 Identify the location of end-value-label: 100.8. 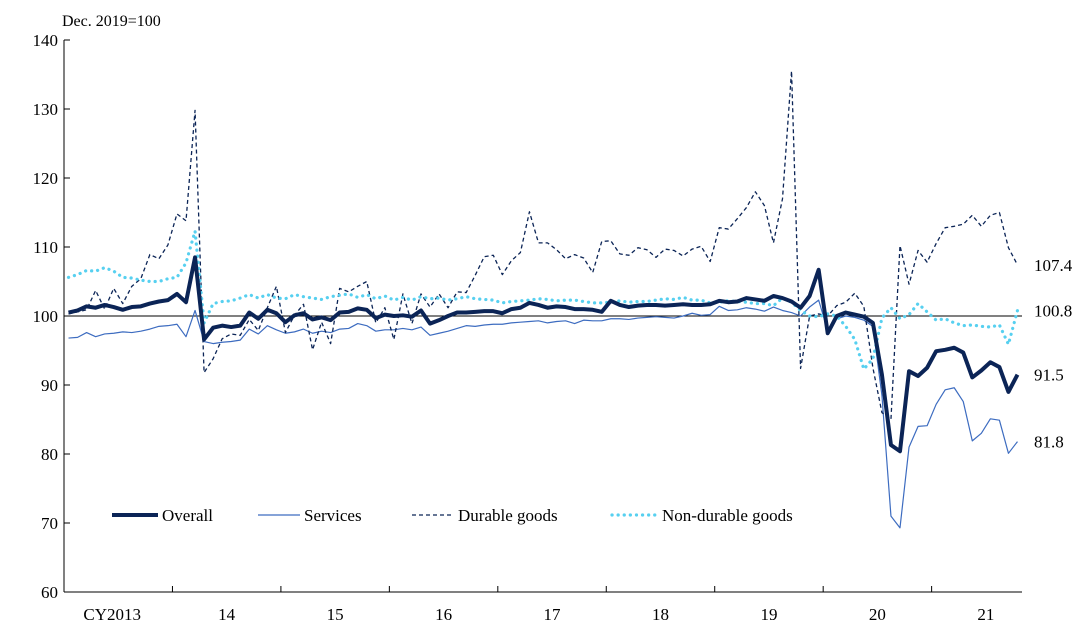
(1053, 310).